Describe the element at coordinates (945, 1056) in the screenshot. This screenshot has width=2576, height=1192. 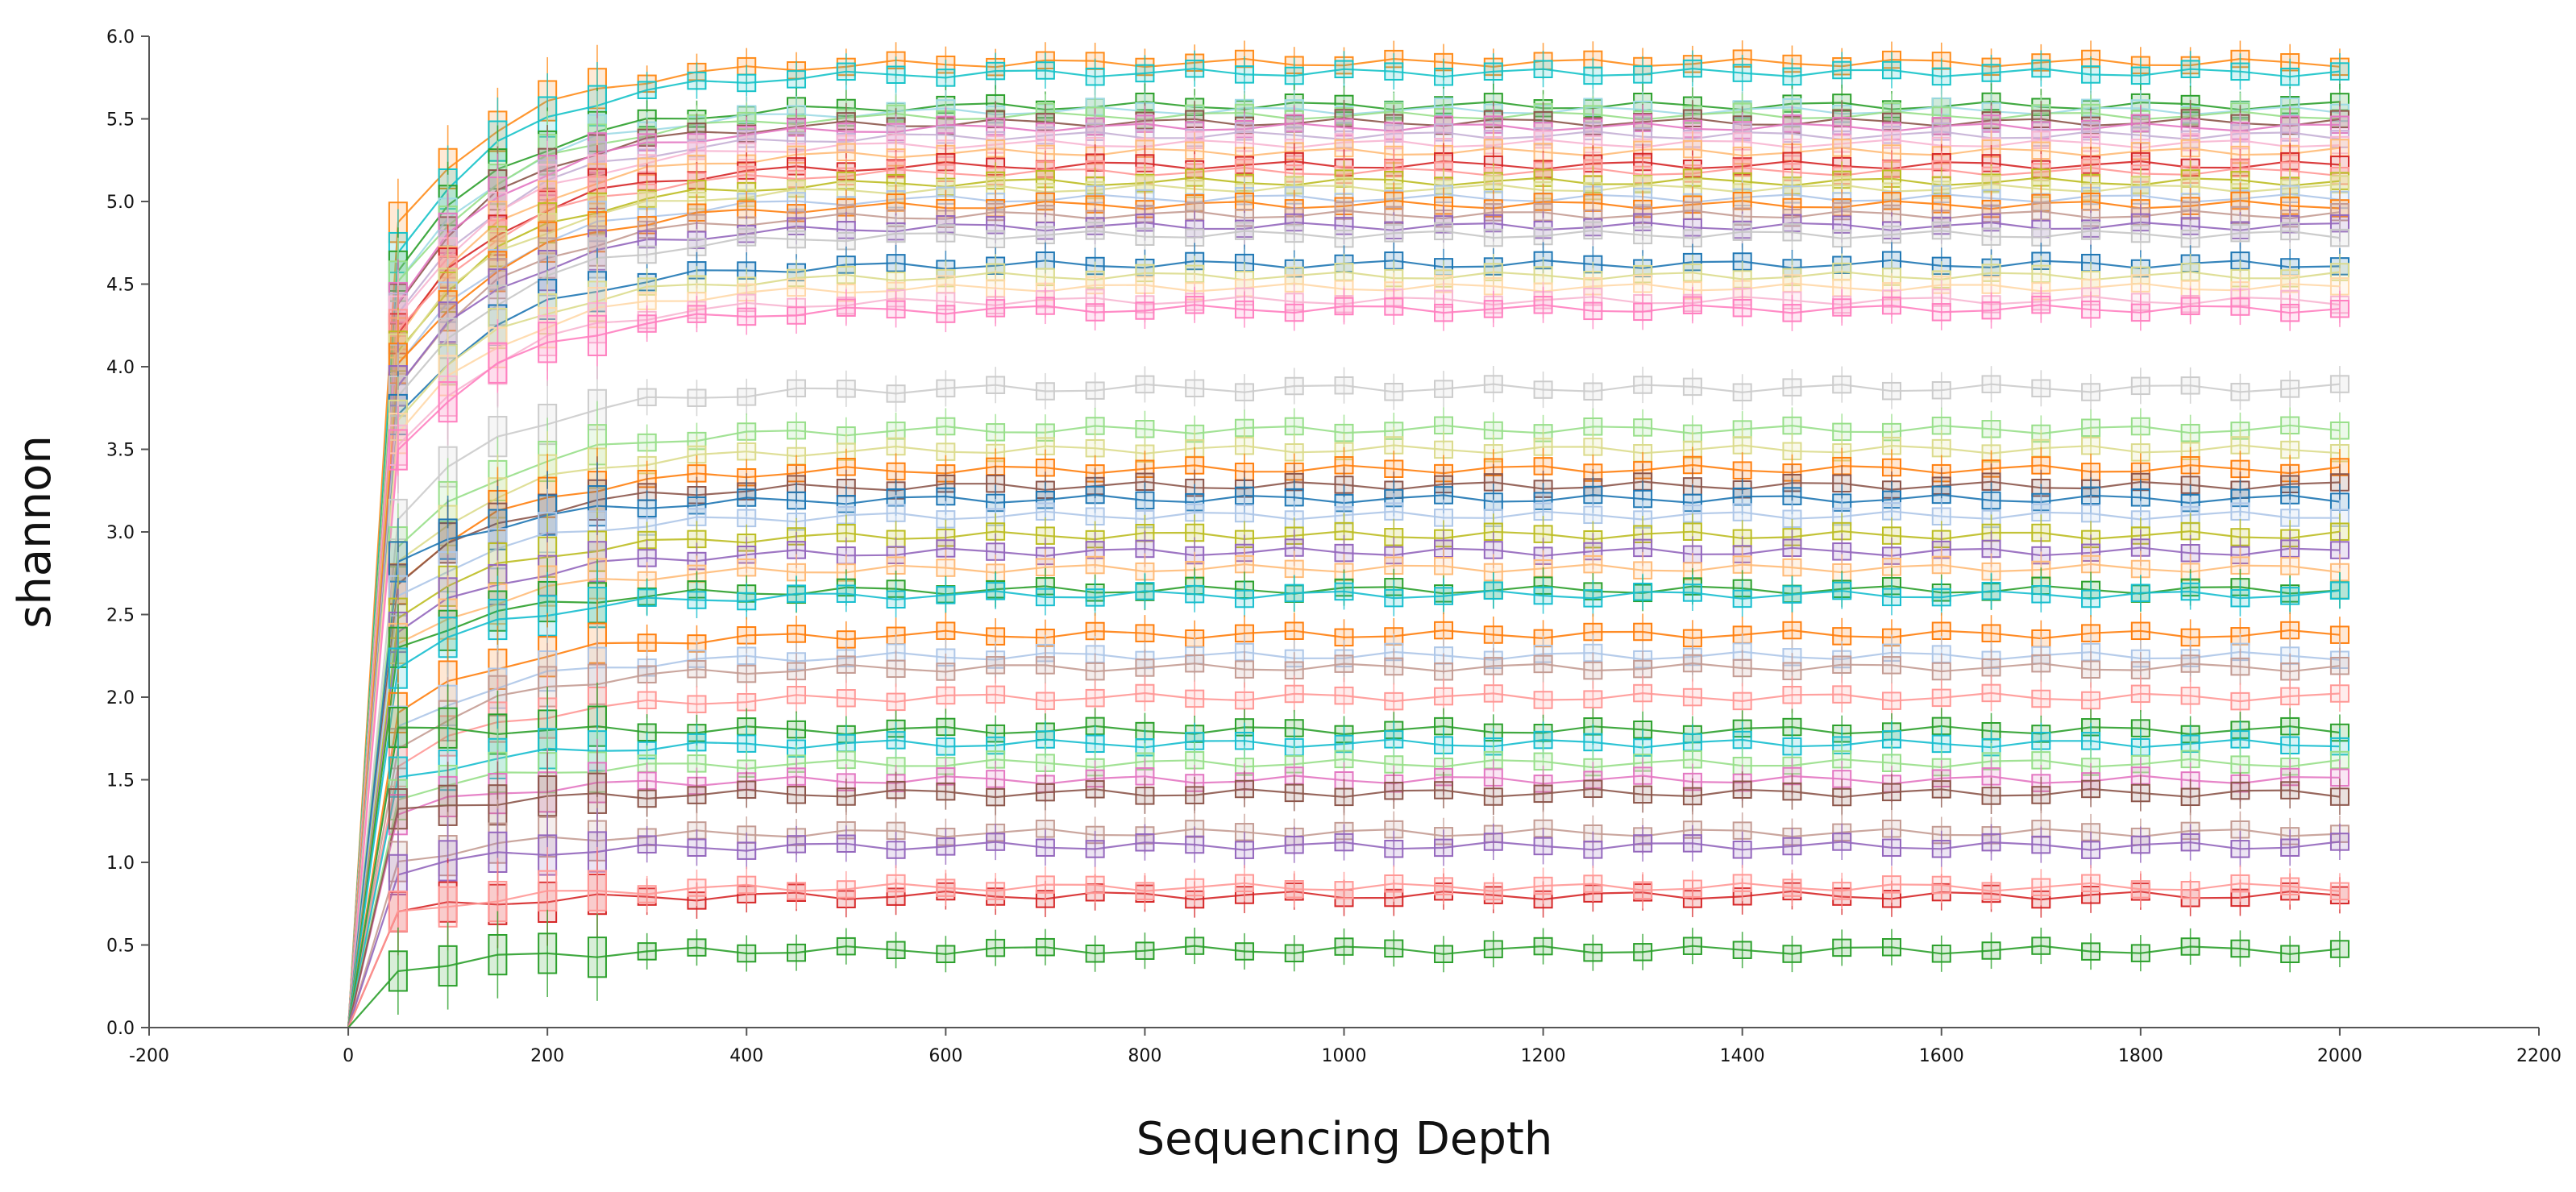
I see `x-tick-label: 600` at that location.